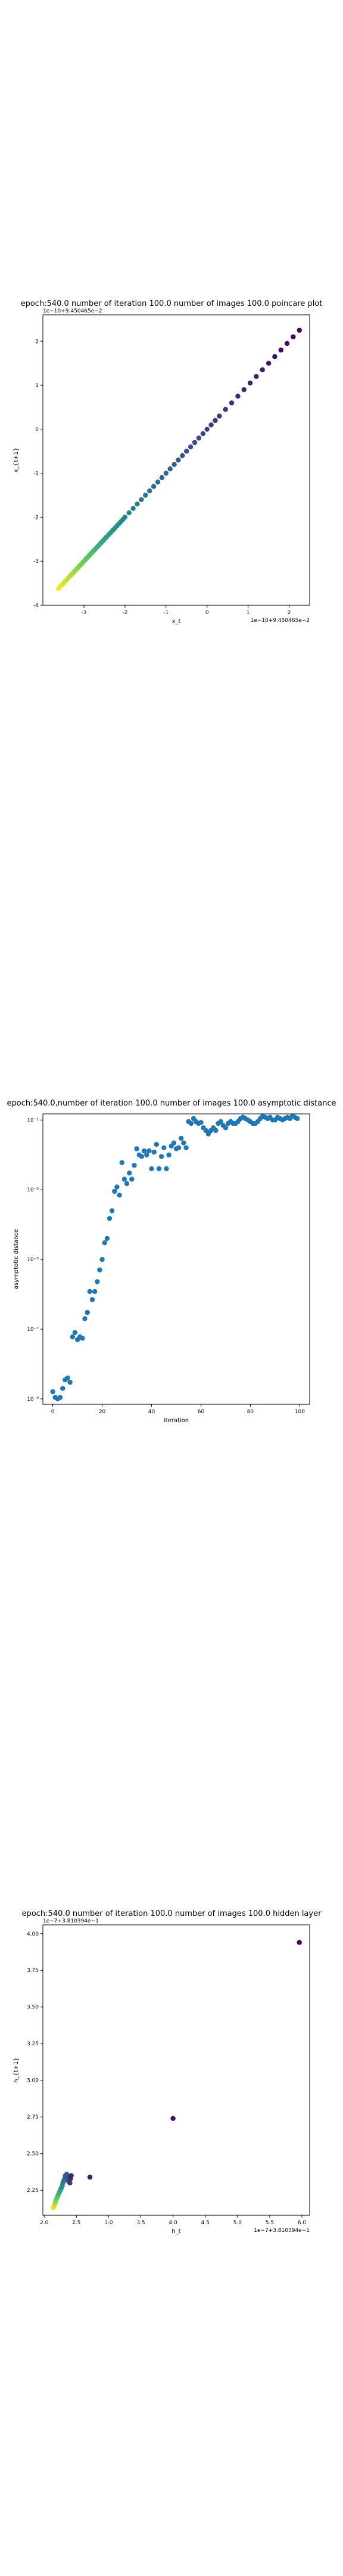 The width and height of the screenshot is (343, 2576). What do you see at coordinates (248, 613) in the screenshot?
I see `x-tick-label: 1` at bounding box center [248, 613].